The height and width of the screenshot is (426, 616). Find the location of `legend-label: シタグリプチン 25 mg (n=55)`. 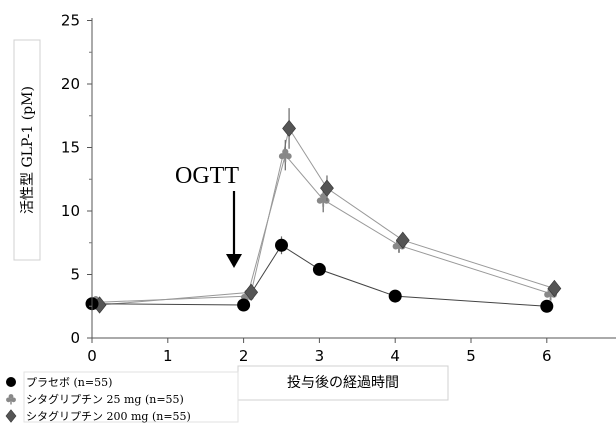

legend-label: シタグリプチン 25 mg (n=55) is located at coordinates (105, 399).